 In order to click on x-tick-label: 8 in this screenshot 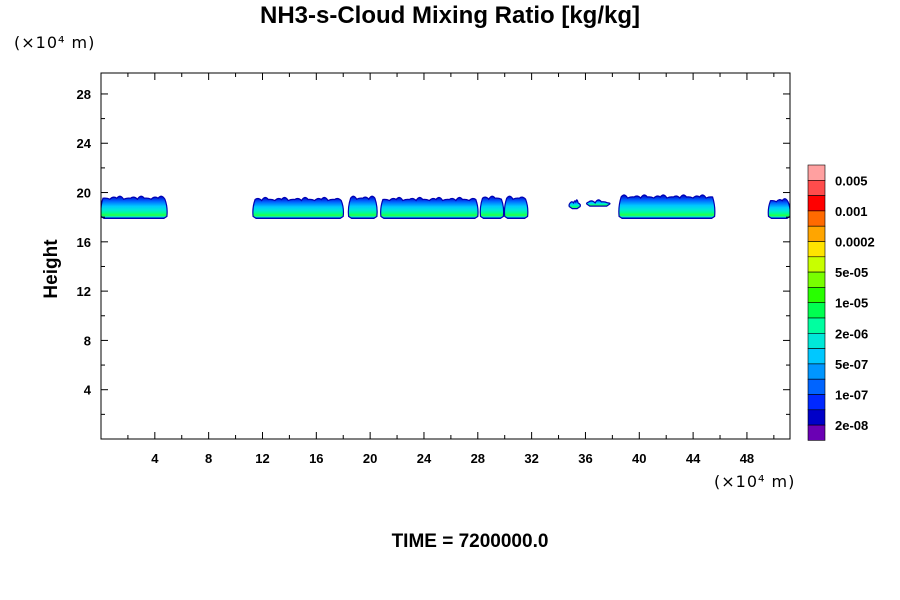, I will do `click(208, 458)`.